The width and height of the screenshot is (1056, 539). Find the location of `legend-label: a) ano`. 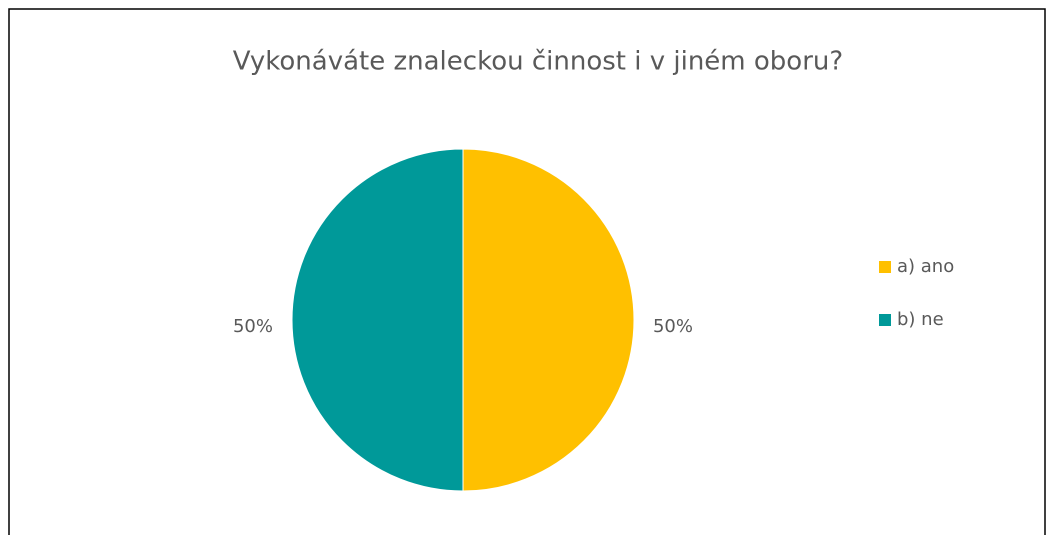

legend-label: a) ano is located at coordinates (925, 266).